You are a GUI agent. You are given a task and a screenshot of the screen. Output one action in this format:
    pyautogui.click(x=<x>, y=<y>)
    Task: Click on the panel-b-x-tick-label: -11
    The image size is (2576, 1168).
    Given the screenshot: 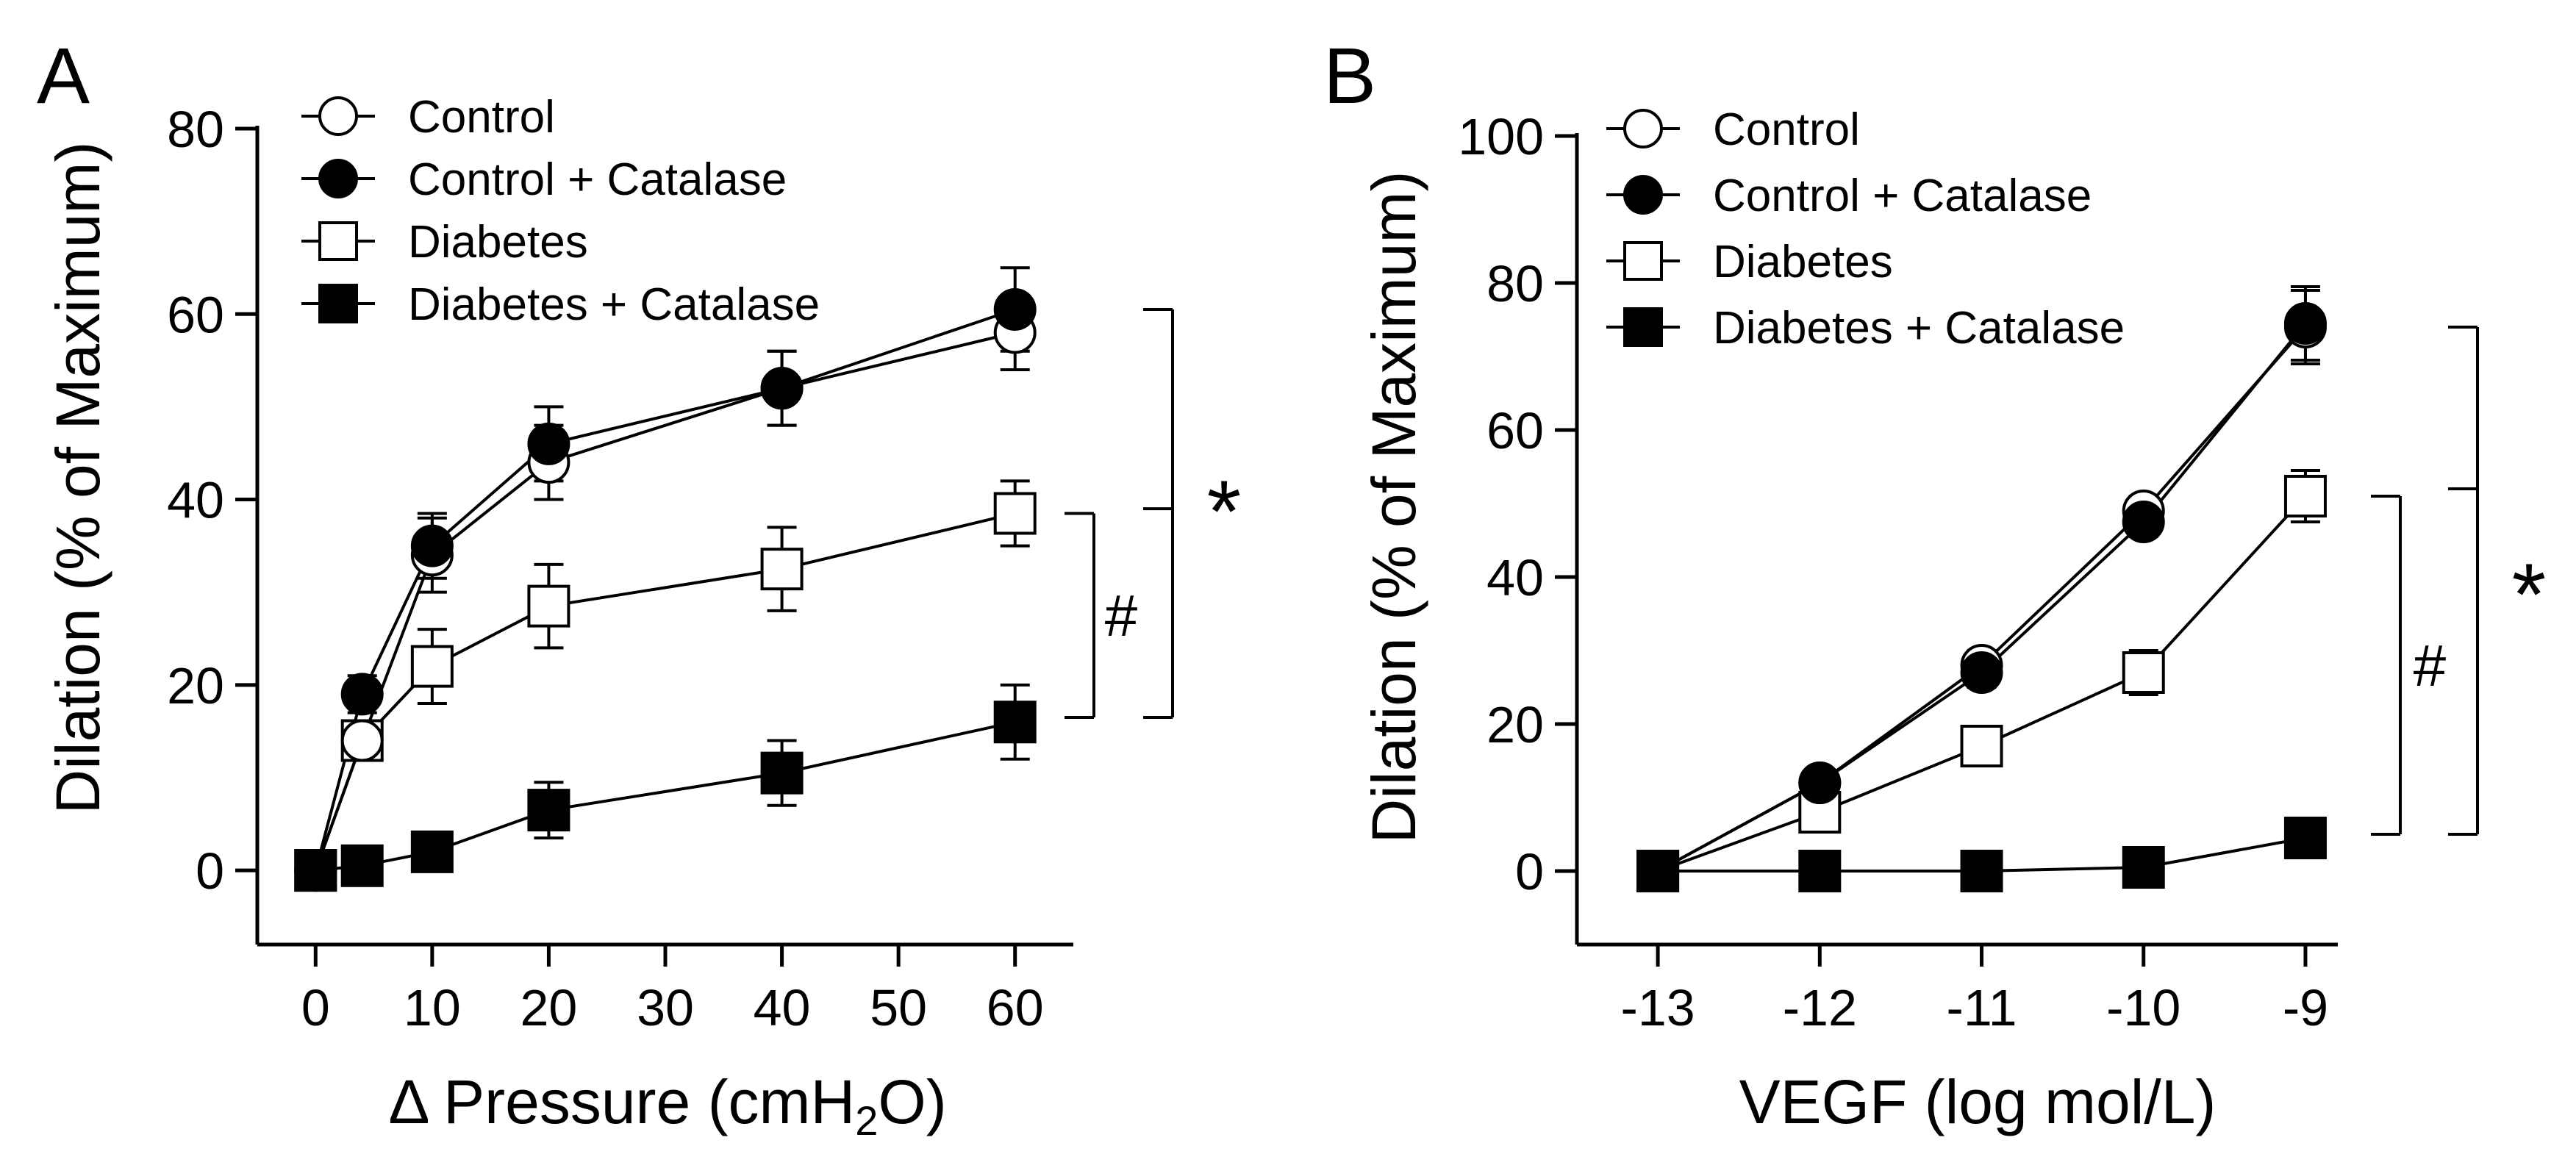 What is the action you would take?
    pyautogui.click(x=1982, y=1007)
    